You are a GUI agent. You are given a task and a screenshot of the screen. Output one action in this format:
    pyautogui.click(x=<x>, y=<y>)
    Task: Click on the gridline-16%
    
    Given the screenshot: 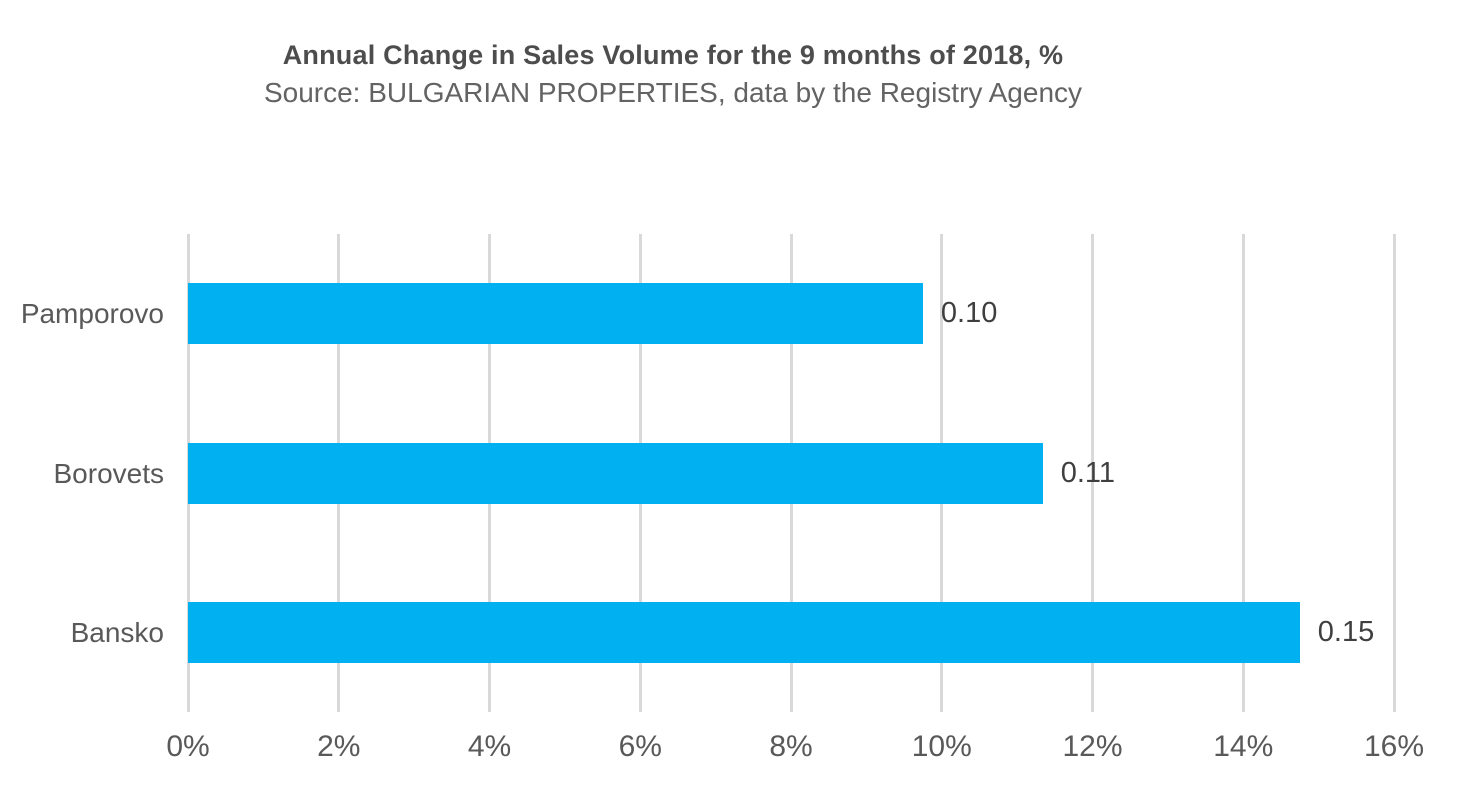 What is the action you would take?
    pyautogui.click(x=1394, y=473)
    